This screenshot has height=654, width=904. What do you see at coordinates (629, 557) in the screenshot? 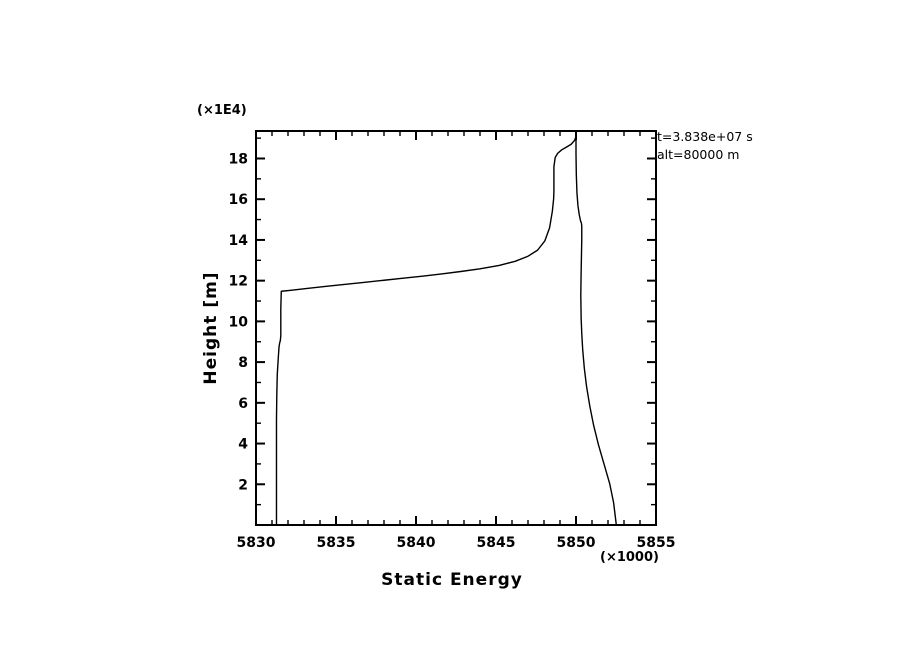
I see `x-axis-multiplier-label: (×1000)` at bounding box center [629, 557].